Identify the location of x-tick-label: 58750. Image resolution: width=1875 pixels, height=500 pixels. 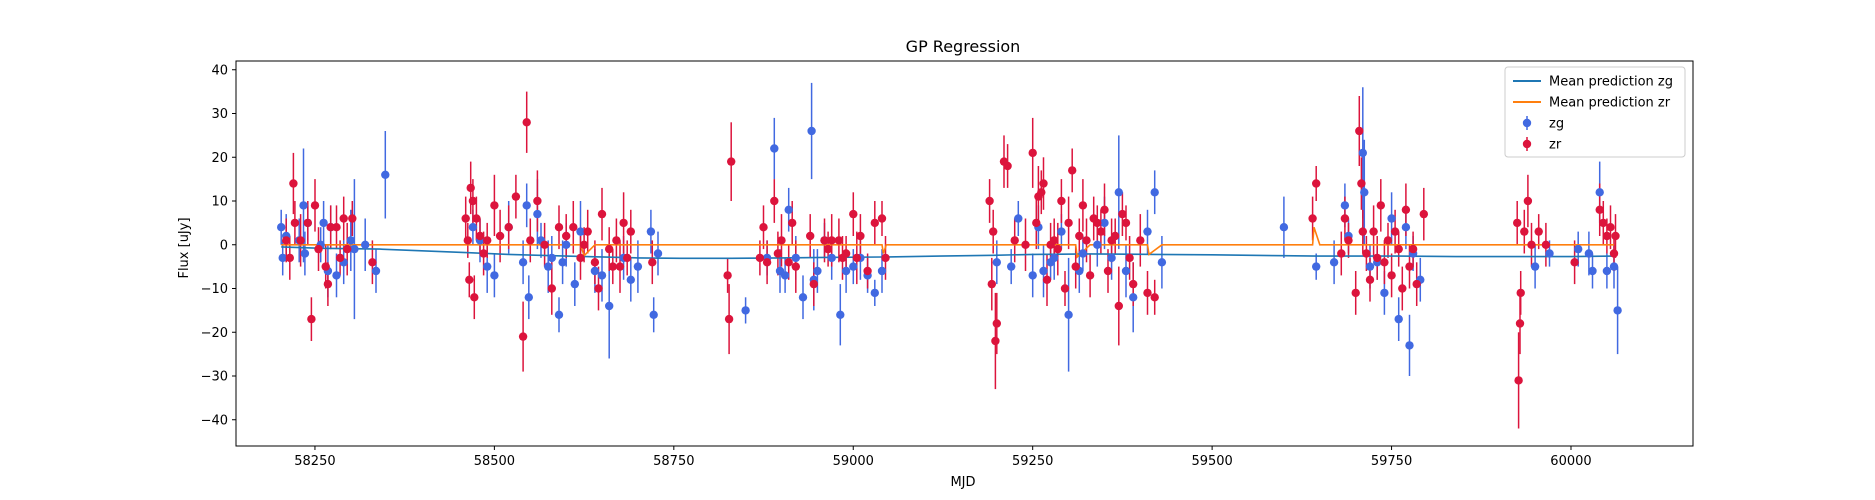
(673, 461).